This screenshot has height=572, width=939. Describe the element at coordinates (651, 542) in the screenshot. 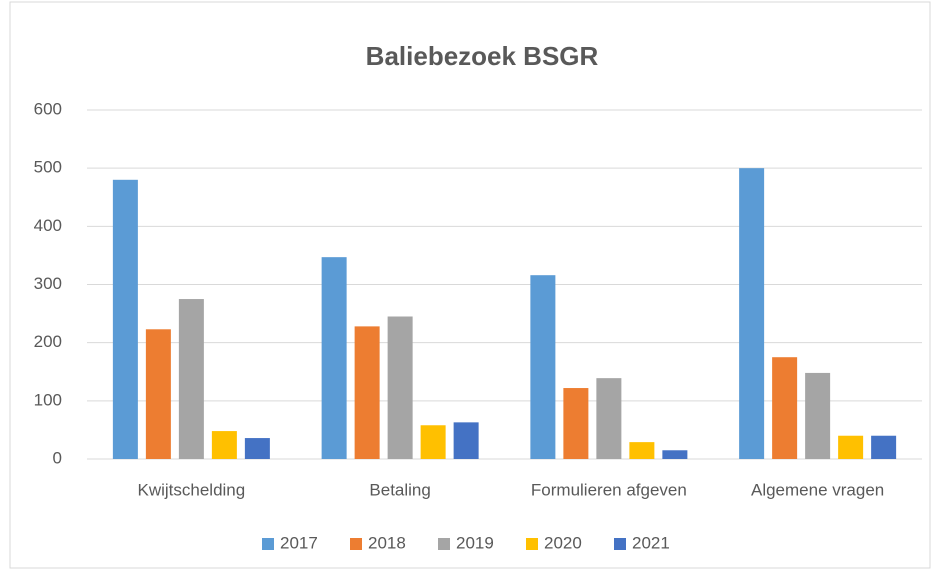

I see `legend-label: 2021` at that location.